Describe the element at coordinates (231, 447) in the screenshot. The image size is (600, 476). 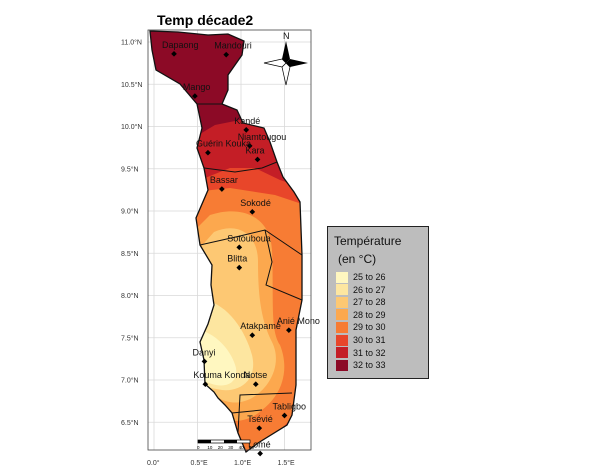
I see `scale-bar-label: 30` at that location.